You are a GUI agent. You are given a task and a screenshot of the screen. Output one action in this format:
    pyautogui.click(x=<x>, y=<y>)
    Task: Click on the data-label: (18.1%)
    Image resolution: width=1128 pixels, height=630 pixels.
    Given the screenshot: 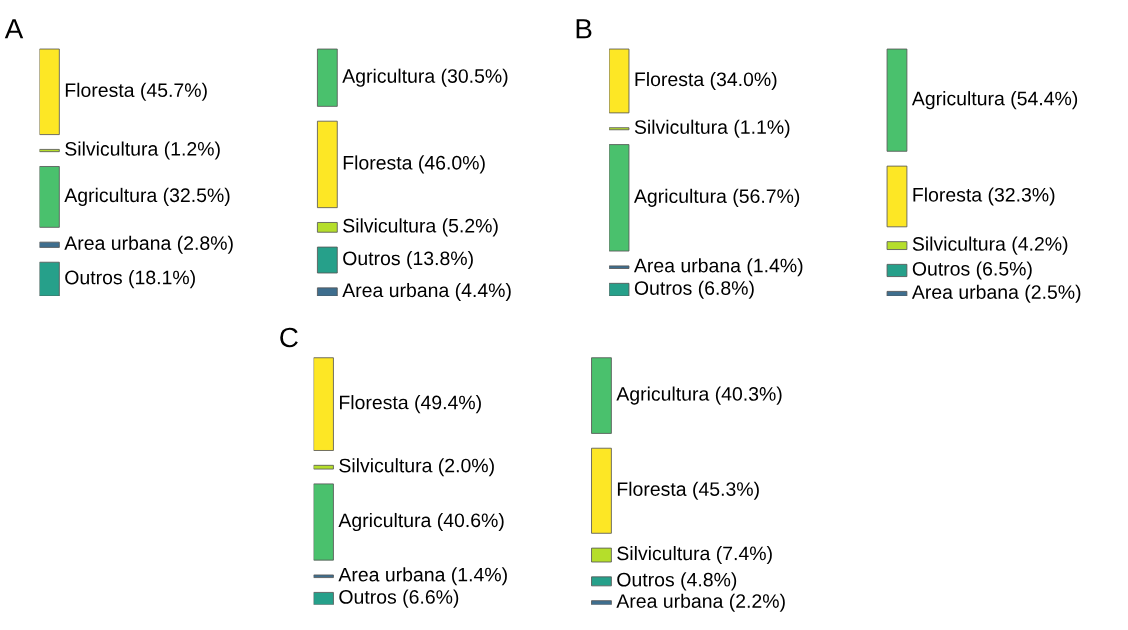 What is the action you would take?
    pyautogui.click(x=162, y=279)
    